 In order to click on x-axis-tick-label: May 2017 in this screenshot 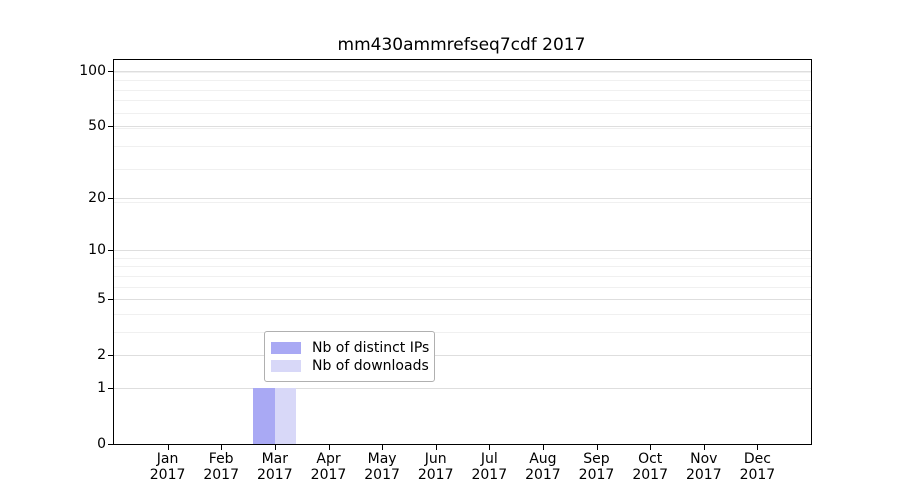, I will do `click(382, 467)`.